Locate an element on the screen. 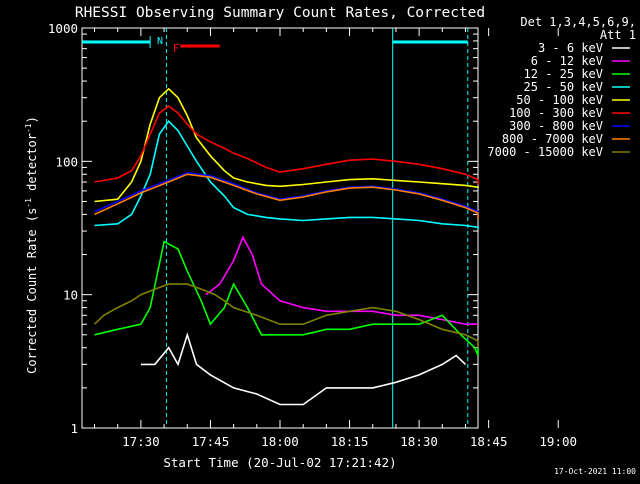 This screenshot has width=640, height=484. y-tick-label: 1 is located at coordinates (74, 428).